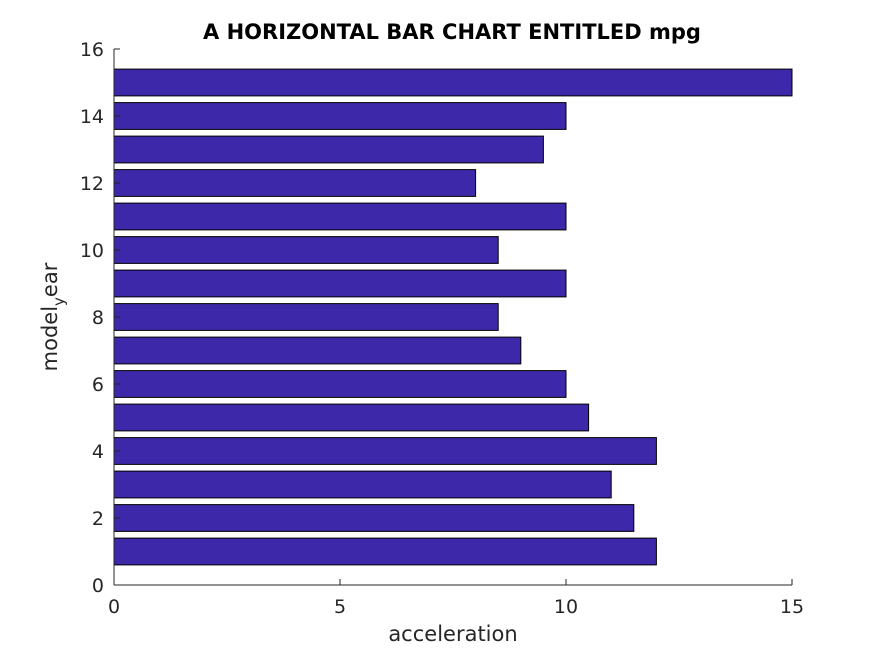  What do you see at coordinates (92, 184) in the screenshot?
I see `y-tick-label: 12` at bounding box center [92, 184].